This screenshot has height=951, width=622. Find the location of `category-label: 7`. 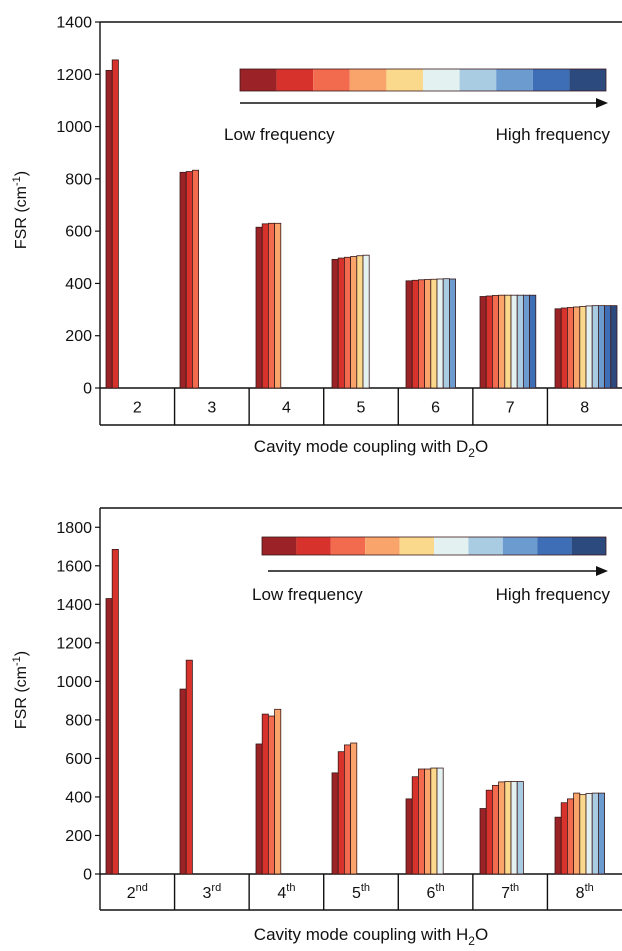

category-label: 7 is located at coordinates (510, 408).